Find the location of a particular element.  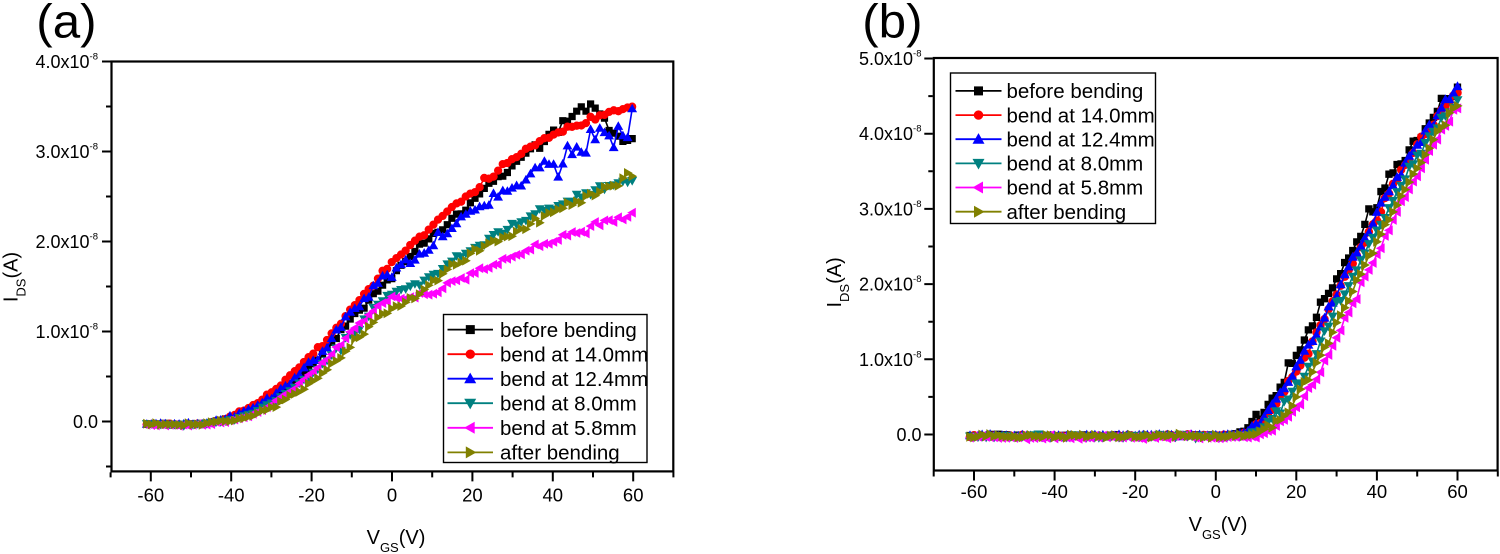

svg-text: (b) is located at coordinates (892, 24).